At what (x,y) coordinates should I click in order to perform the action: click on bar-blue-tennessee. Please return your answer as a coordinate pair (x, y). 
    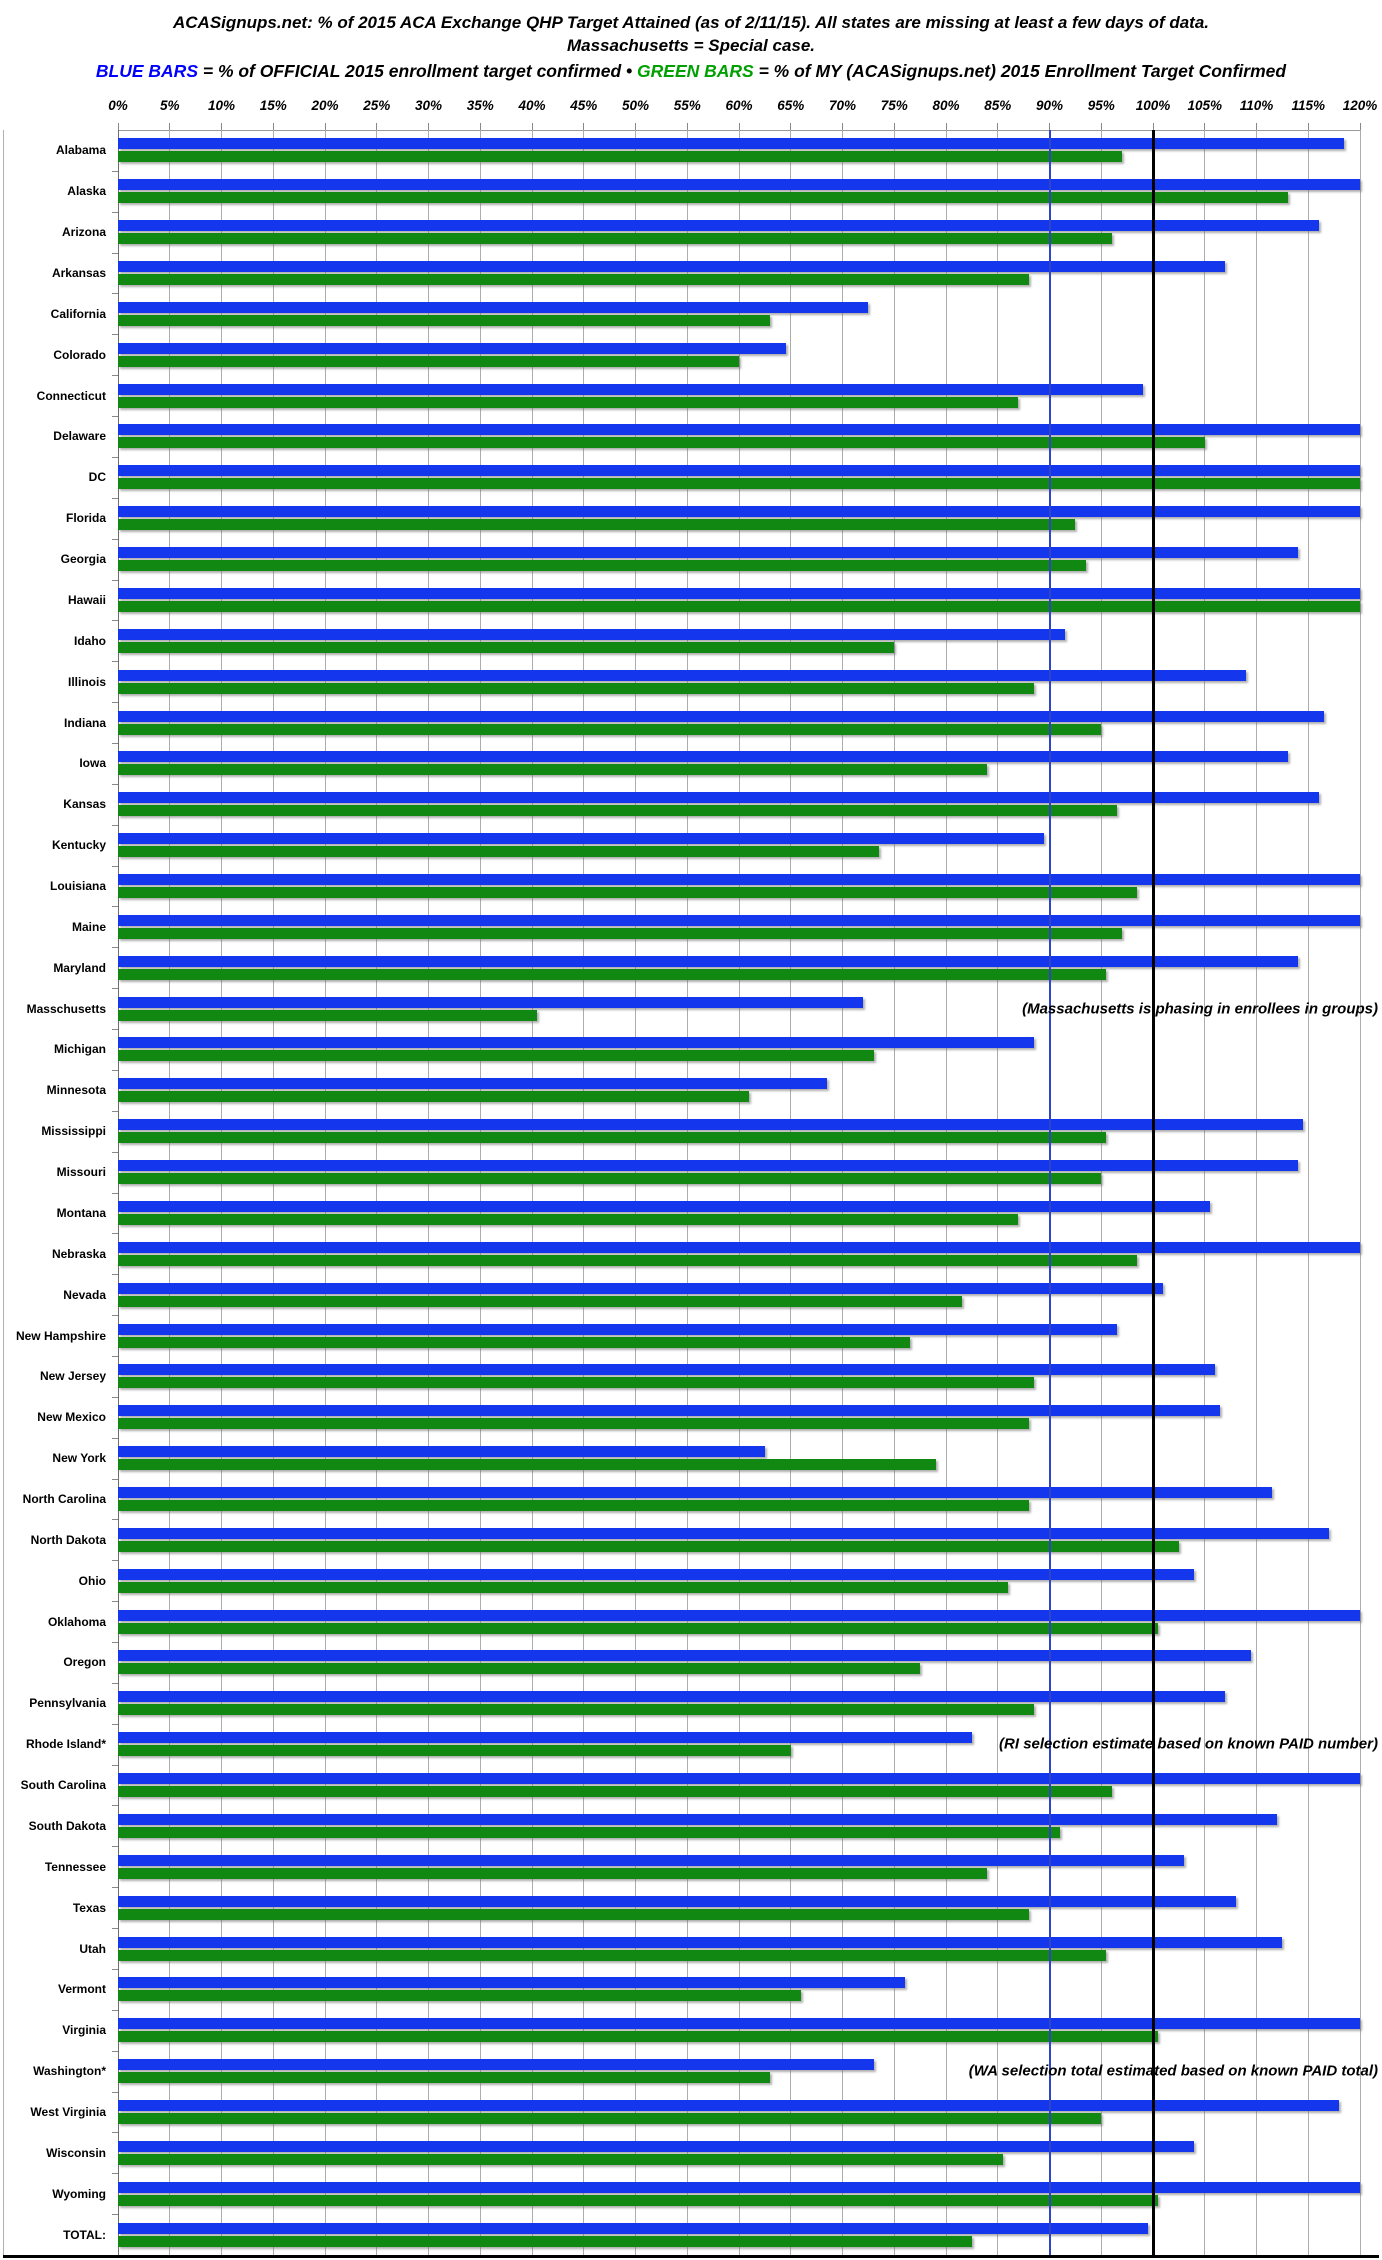
    Looking at the image, I should click on (651, 1860).